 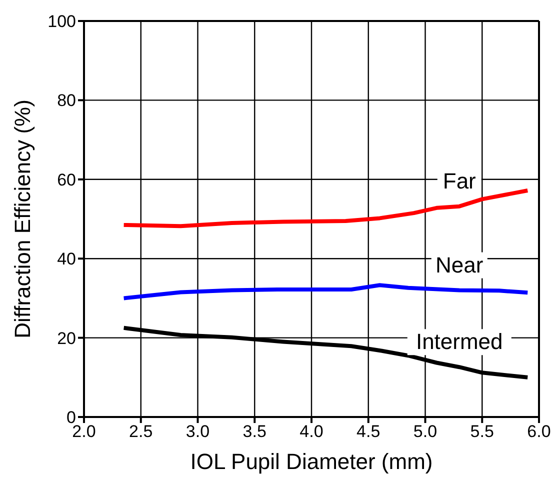 What do you see at coordinates (254, 432) in the screenshot?
I see `x-tick-label: 3.5` at bounding box center [254, 432].